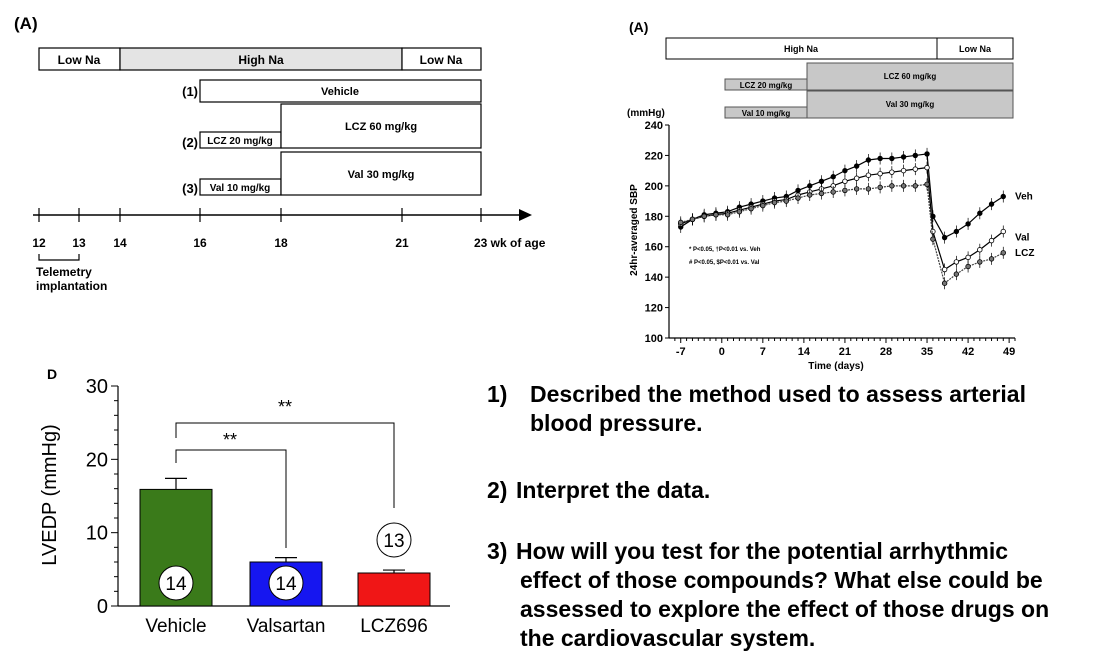 Image resolution: width=1109 pixels, height=667 pixels. Describe the element at coordinates (402, 243) in the screenshot. I see `timeline-tick-21: 21` at that location.